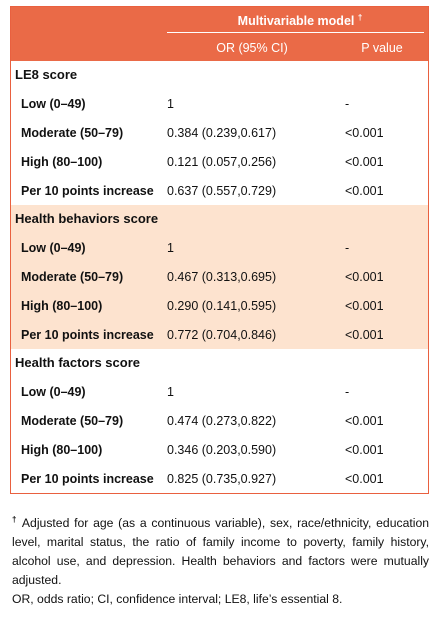  Describe the element at coordinates (15, 519) in the screenshot. I see `footnote-dagger: †` at that location.